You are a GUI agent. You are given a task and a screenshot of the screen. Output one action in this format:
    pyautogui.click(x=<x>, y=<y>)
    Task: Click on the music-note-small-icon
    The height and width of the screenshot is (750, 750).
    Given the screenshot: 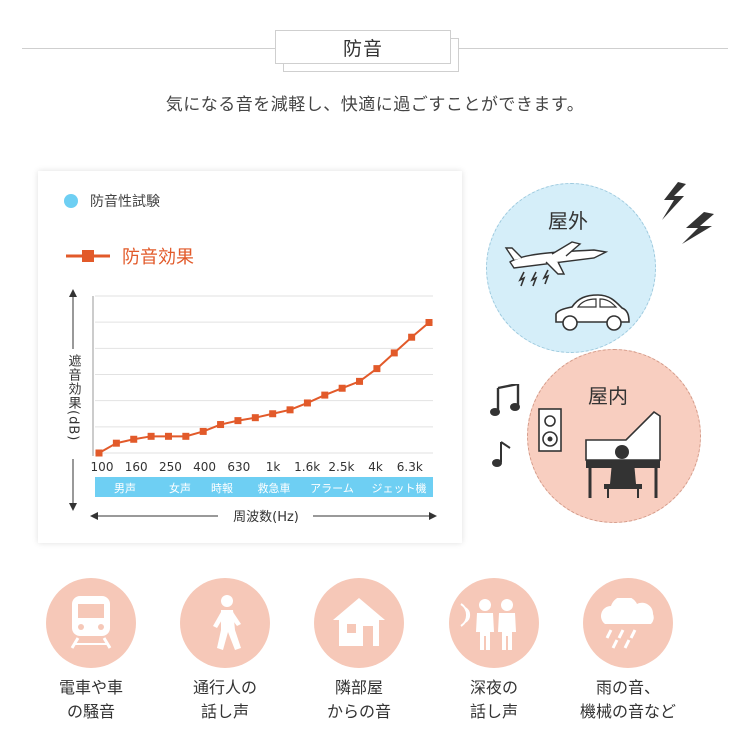 What is the action you would take?
    pyautogui.click(x=501, y=454)
    